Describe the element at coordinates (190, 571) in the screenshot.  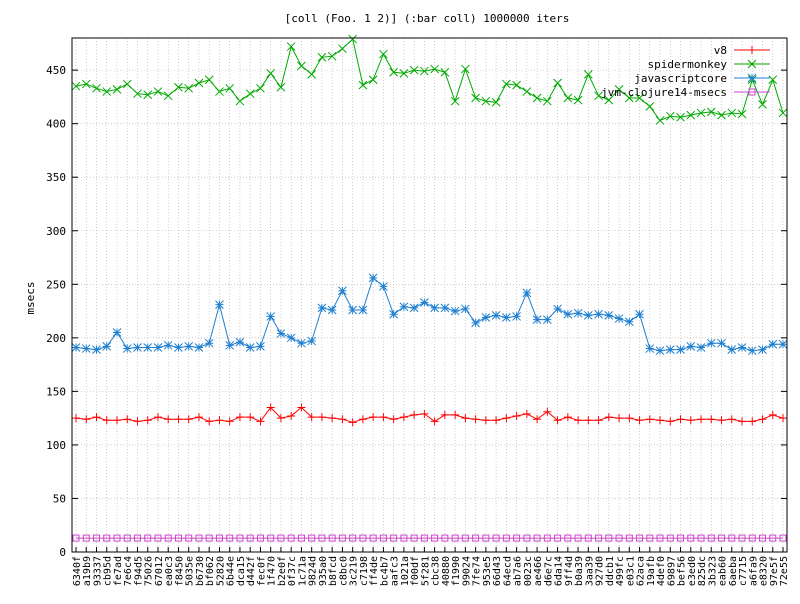
I see `x-tick-label: 5035e` at that location.